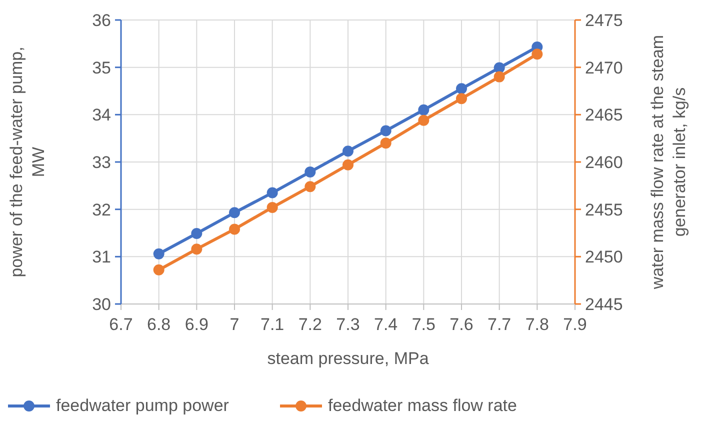  What do you see at coordinates (101, 162) in the screenshot?
I see `y-tick-label: 33` at bounding box center [101, 162].